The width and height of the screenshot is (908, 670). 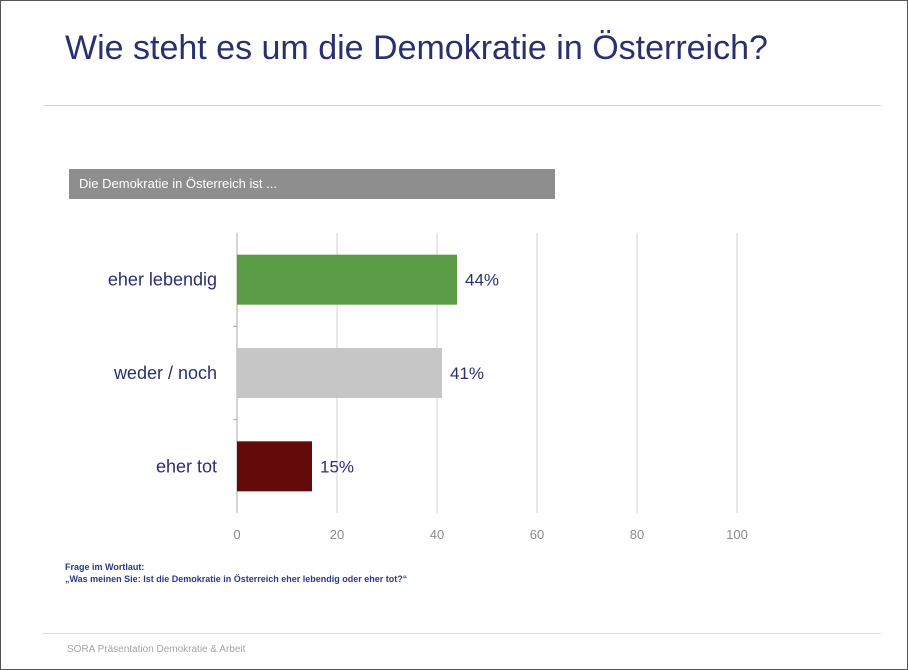 I want to click on data-label: 44%, so click(x=482, y=280).